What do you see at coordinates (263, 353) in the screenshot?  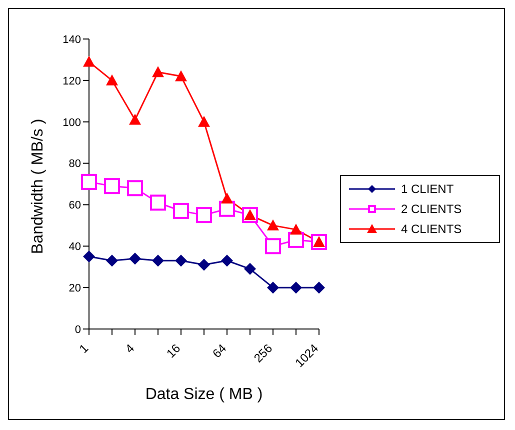 I see `x-tick-label: 256` at bounding box center [263, 353].